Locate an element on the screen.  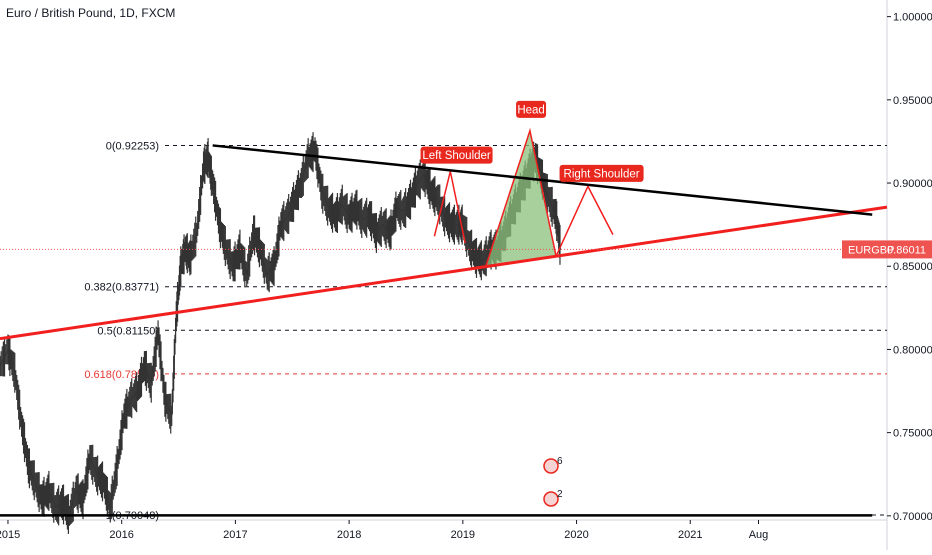
y-tick-label: 0.70000 is located at coordinates (912, 517).